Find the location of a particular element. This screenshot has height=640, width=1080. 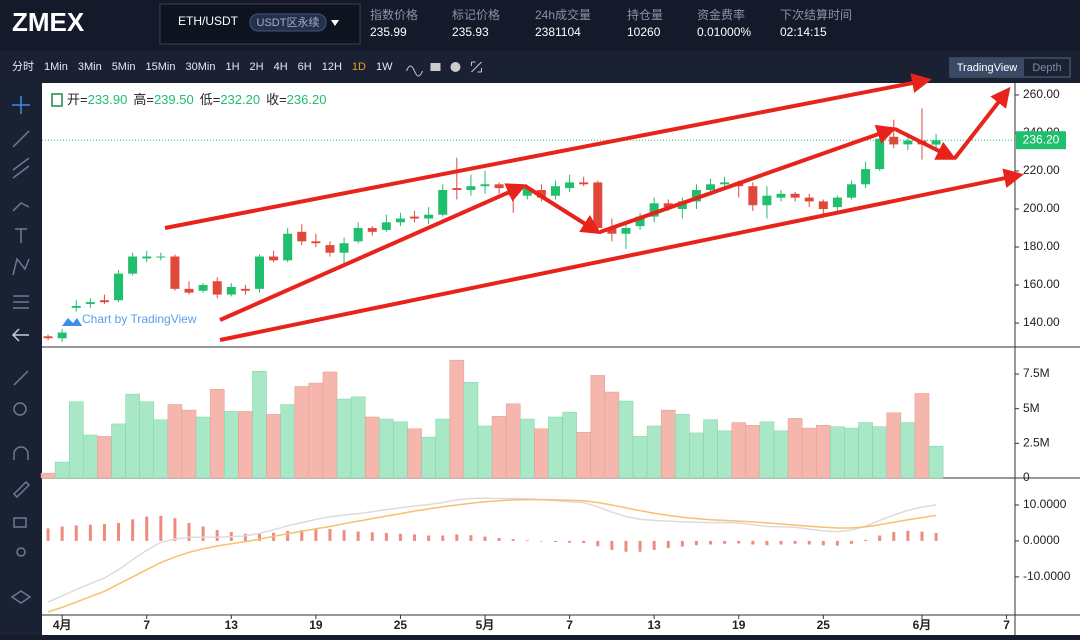

interval-button: 1H is located at coordinates (232, 67).